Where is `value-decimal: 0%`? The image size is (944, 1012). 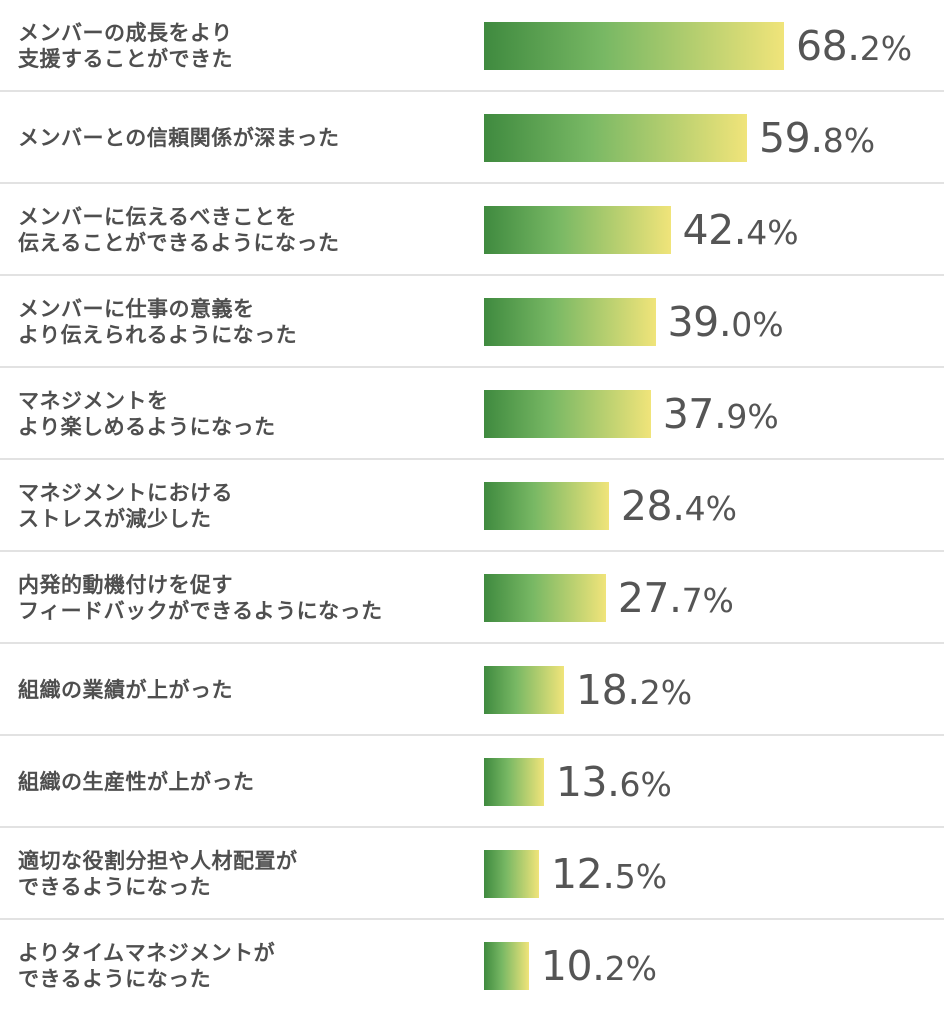 value-decimal: 0% is located at coordinates (757, 324).